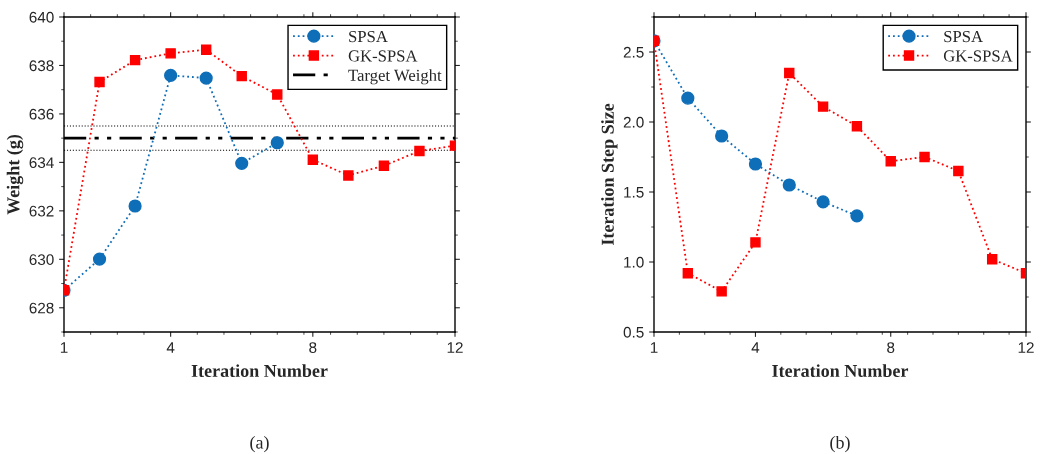  I want to click on y-tick-label: 0.5, so click(633, 332).